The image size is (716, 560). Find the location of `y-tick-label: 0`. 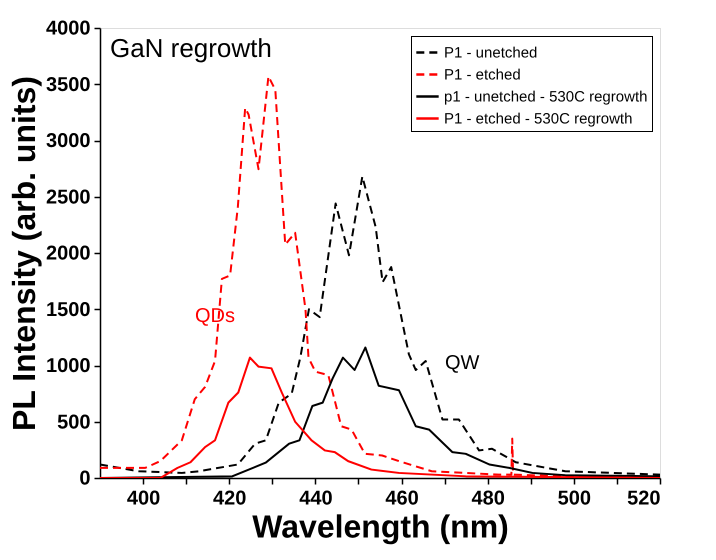

y-tick-label: 0 is located at coordinates (84, 479).